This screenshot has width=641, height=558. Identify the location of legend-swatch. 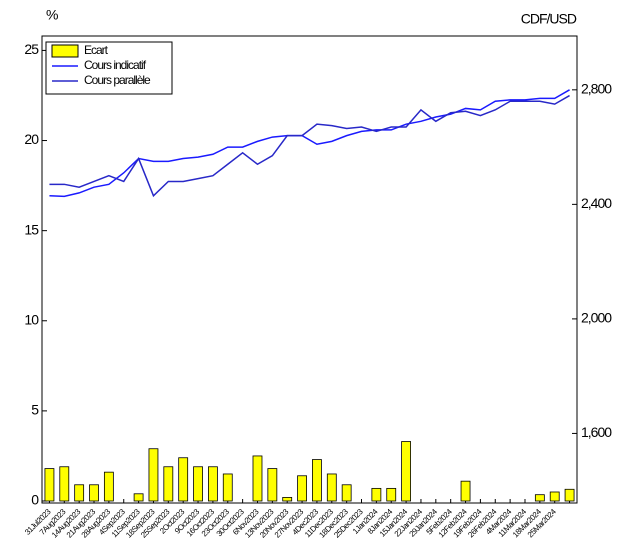
(65, 51).